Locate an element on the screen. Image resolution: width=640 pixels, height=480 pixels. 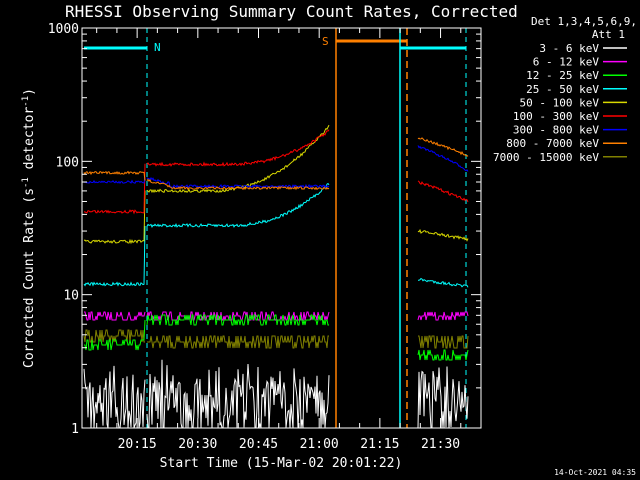
y-axis-label-main: Corrected Count Rate (s is located at coordinates (29, 278).